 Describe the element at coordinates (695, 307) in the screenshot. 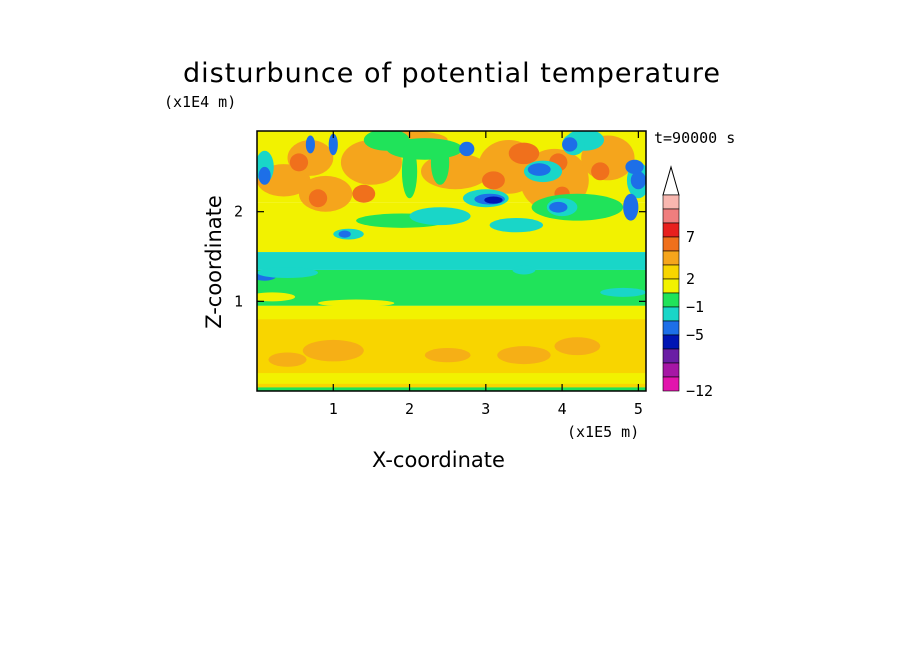

I see `colorbar-label: −1` at that location.